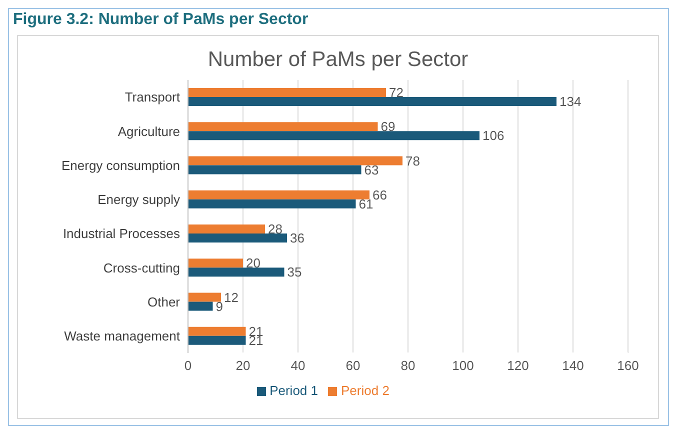 This screenshot has height=434, width=677. What do you see at coordinates (122, 336) in the screenshot?
I see `y-tick-label: Waste management` at bounding box center [122, 336].